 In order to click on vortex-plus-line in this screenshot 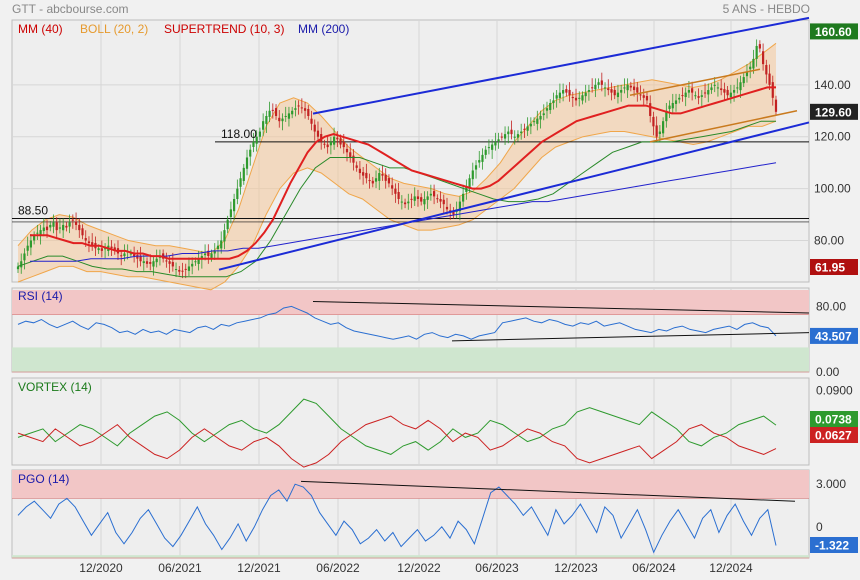, I will do `click(397, 426)`.